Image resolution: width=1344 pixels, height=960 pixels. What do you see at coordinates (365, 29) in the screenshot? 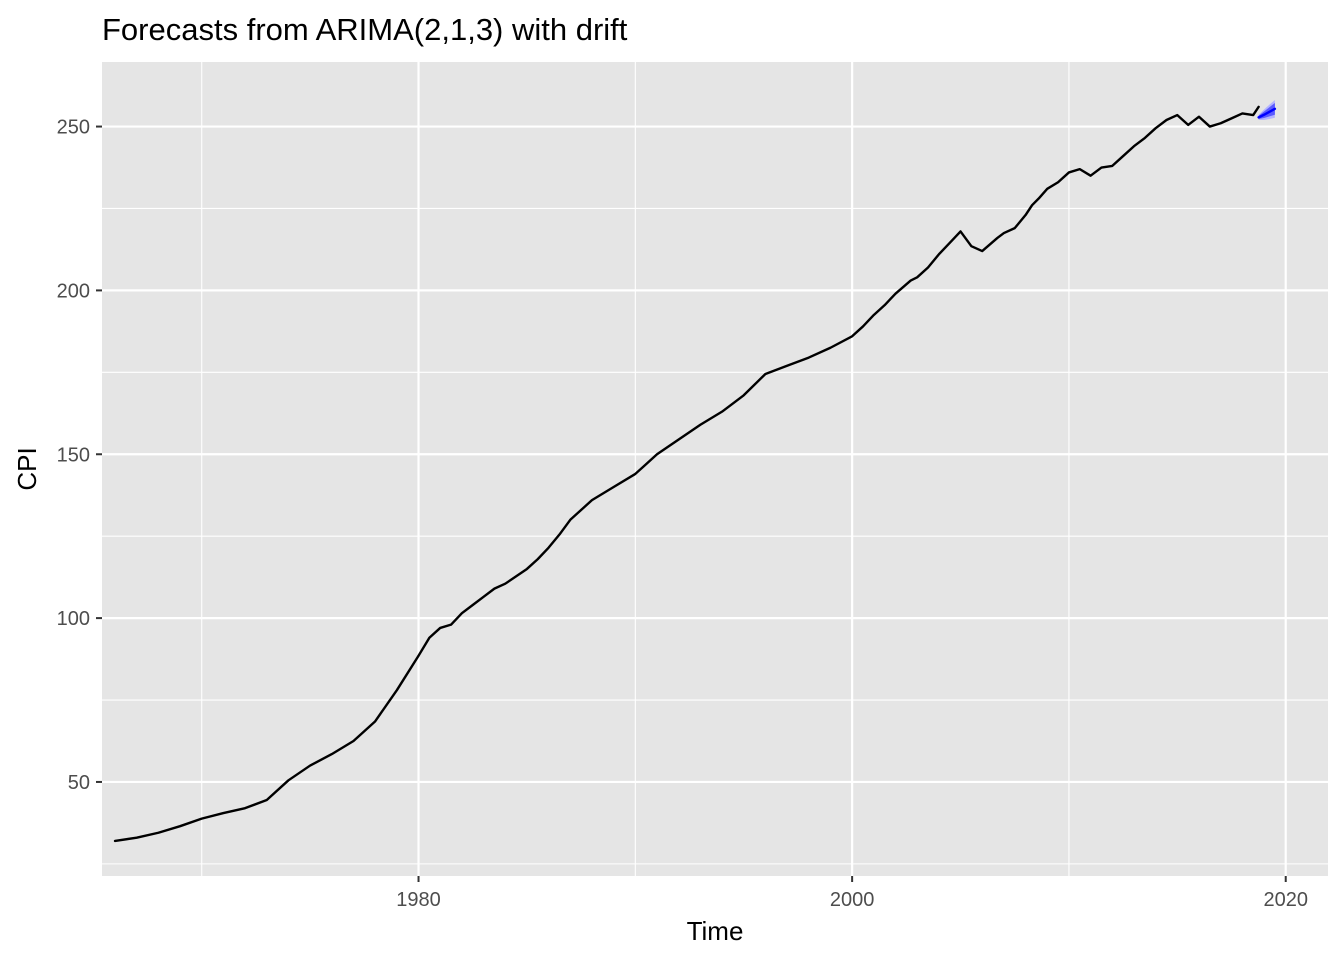
I see `chart-title: Forecasts from ARIMA(2,1,3) with drift` at bounding box center [365, 29].